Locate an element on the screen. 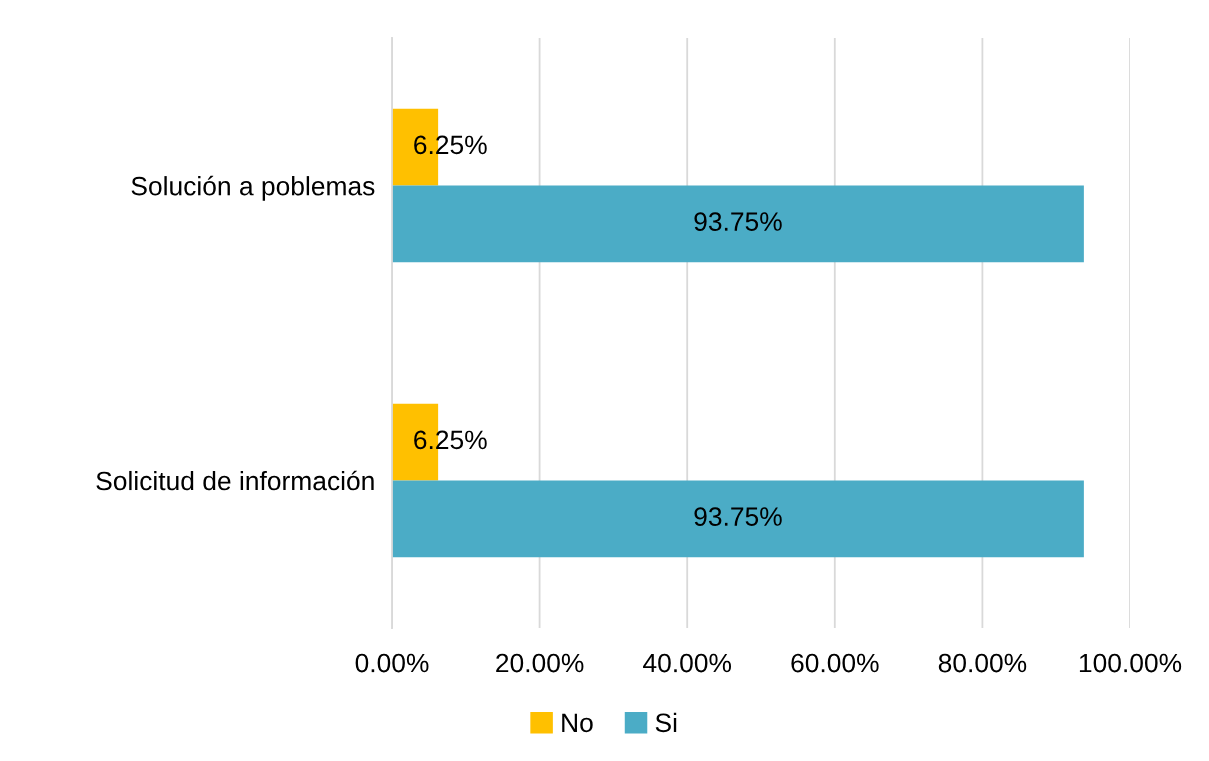  x-tick-label: 20.00% is located at coordinates (540, 663).